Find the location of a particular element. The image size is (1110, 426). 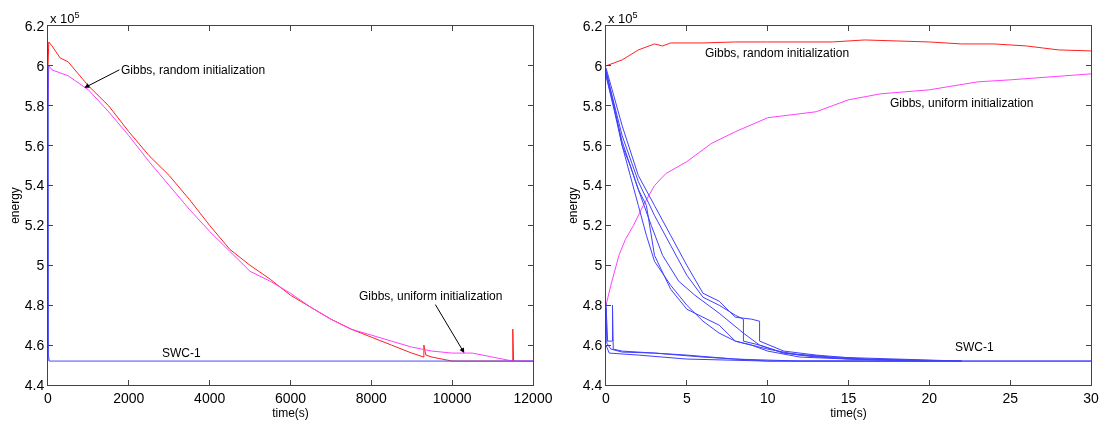

x-tick-label: 2000 is located at coordinates (129, 397).